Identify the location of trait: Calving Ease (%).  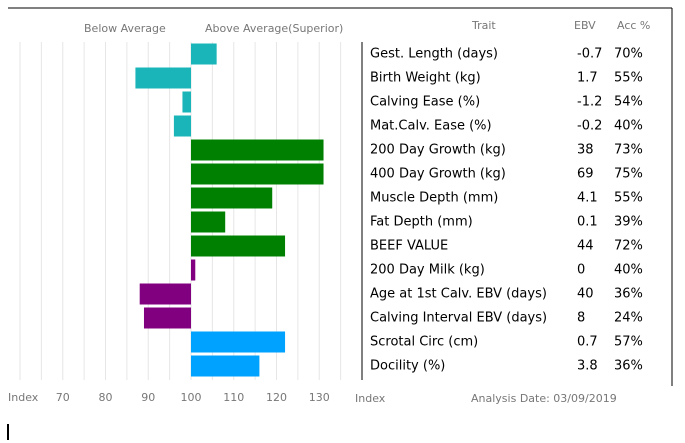
(425, 102).